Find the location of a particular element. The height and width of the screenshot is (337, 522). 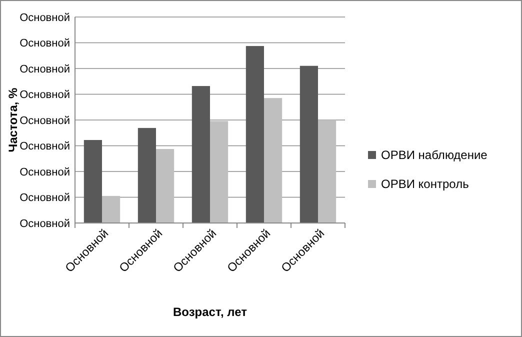

x-axis-title: Возраст, лет is located at coordinates (210, 312).